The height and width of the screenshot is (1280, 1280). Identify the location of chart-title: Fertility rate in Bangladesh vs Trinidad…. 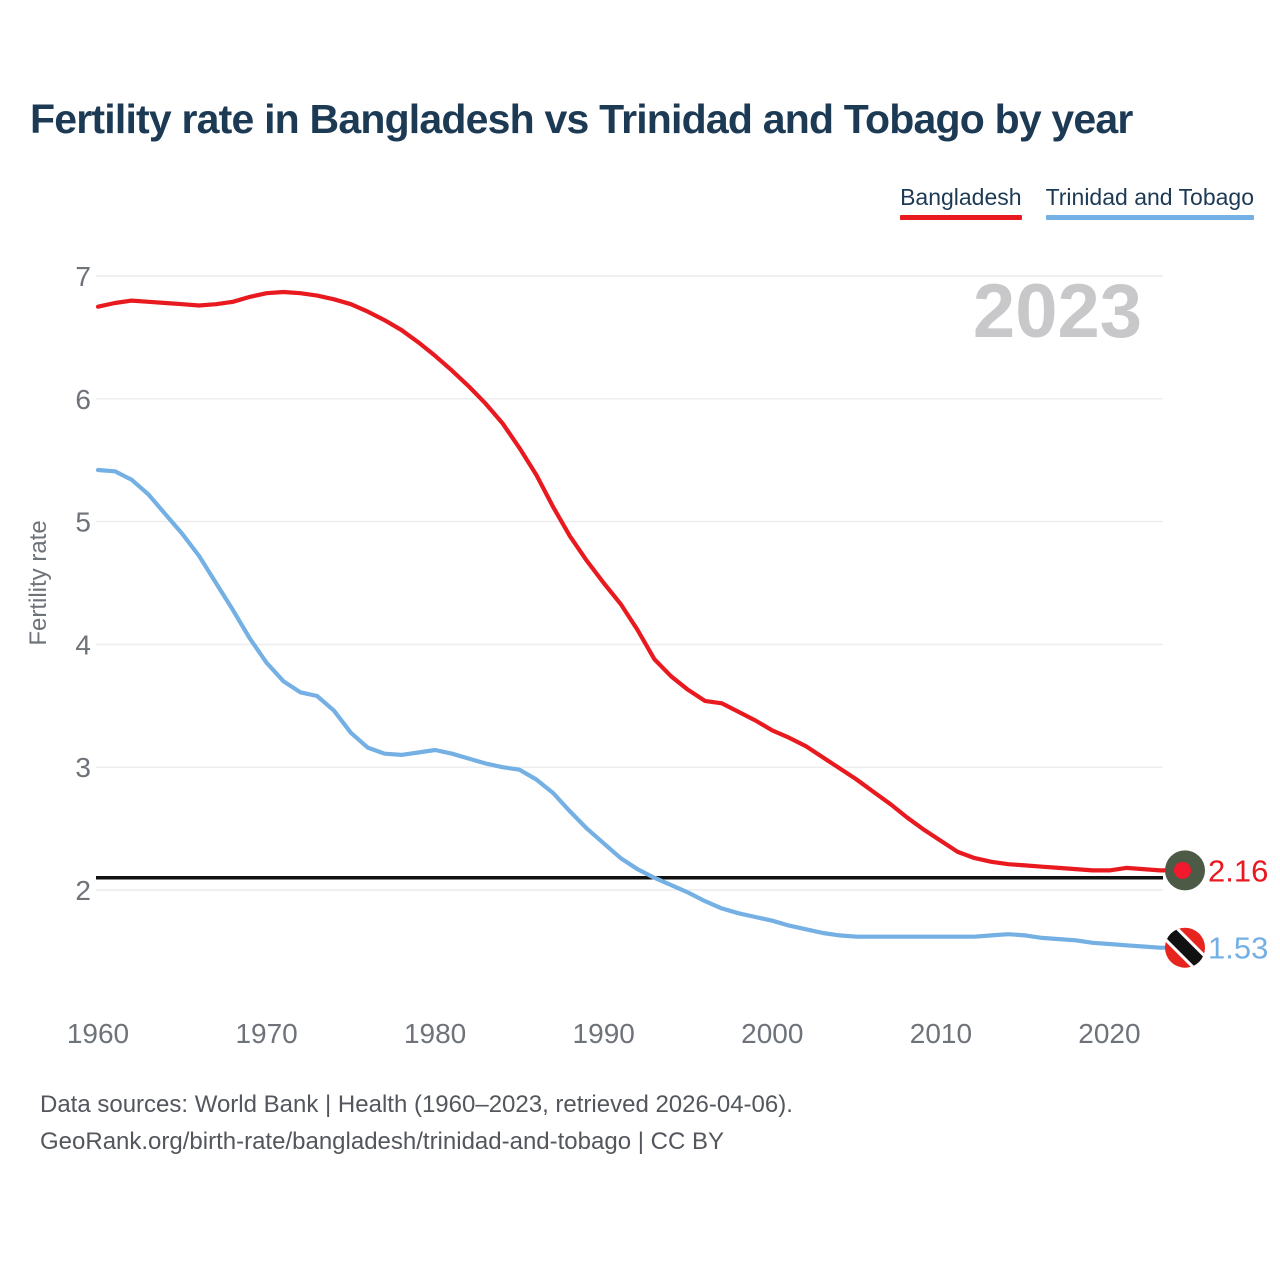
(581, 119).